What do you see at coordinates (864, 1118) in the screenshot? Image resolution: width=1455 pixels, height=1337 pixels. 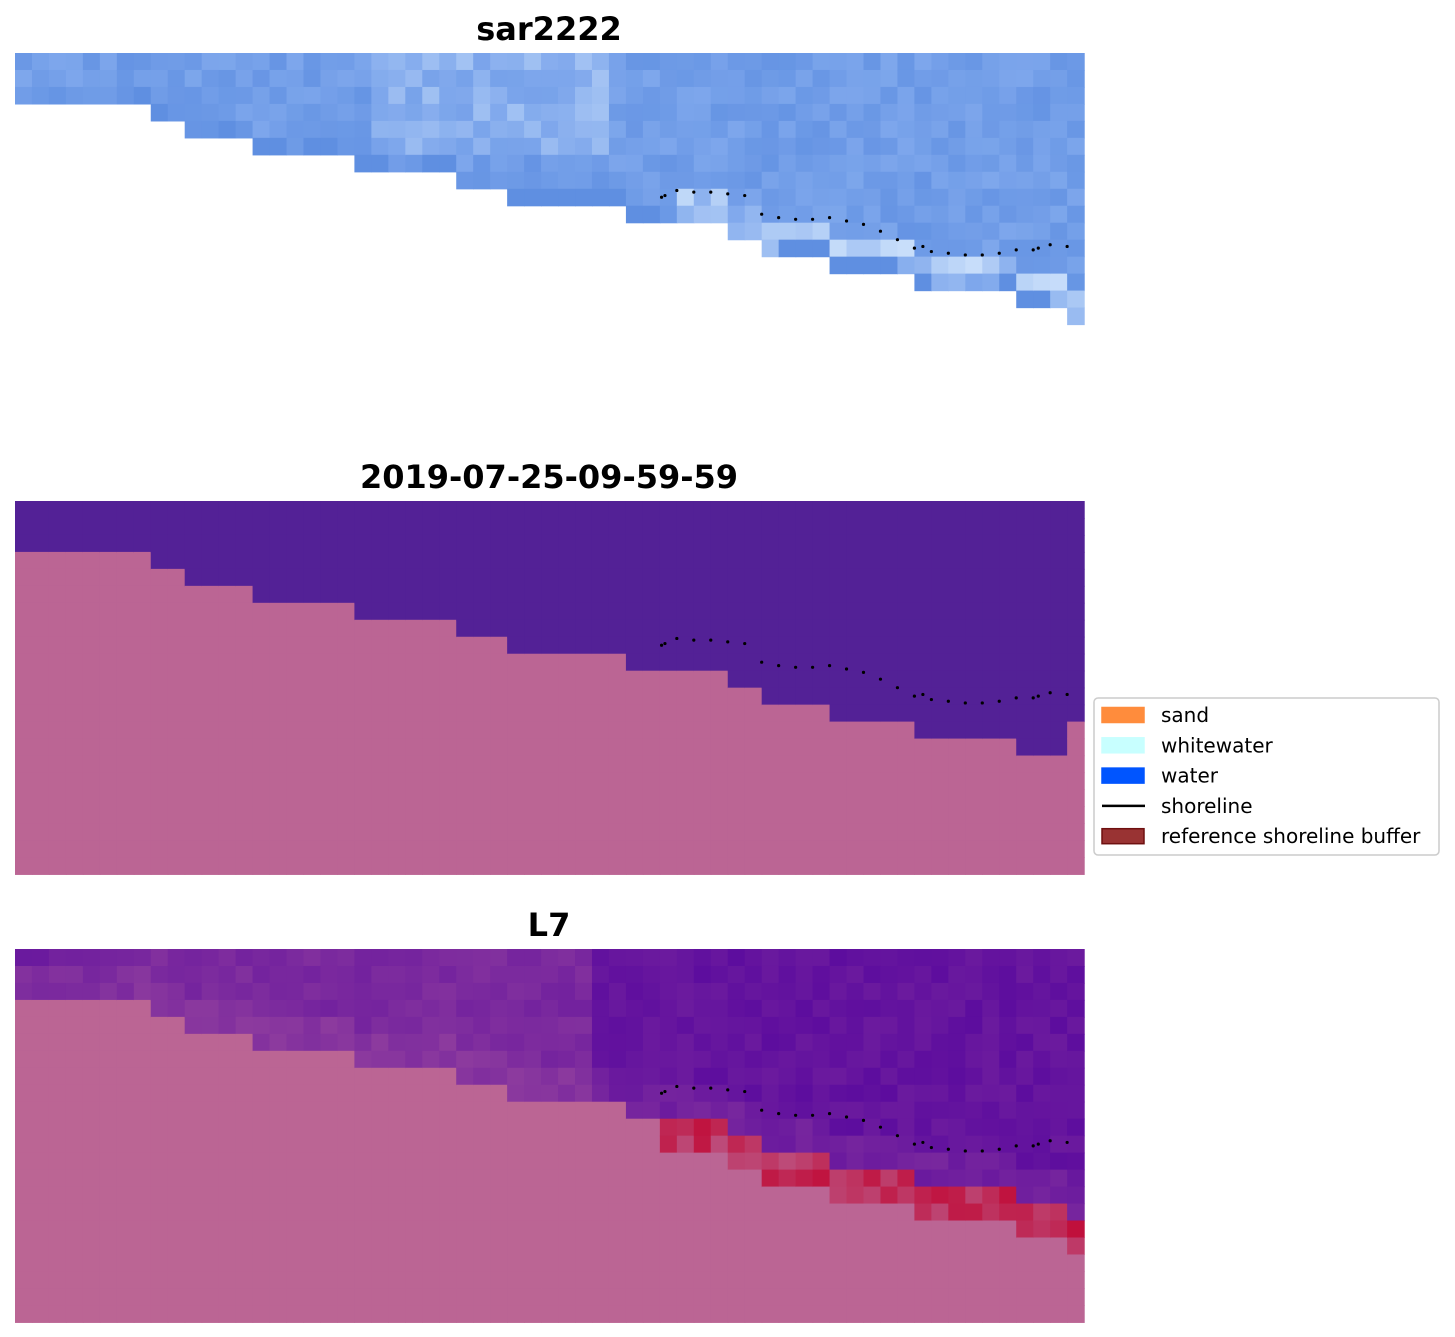 I see `panel-3-shoreline` at bounding box center [864, 1118].